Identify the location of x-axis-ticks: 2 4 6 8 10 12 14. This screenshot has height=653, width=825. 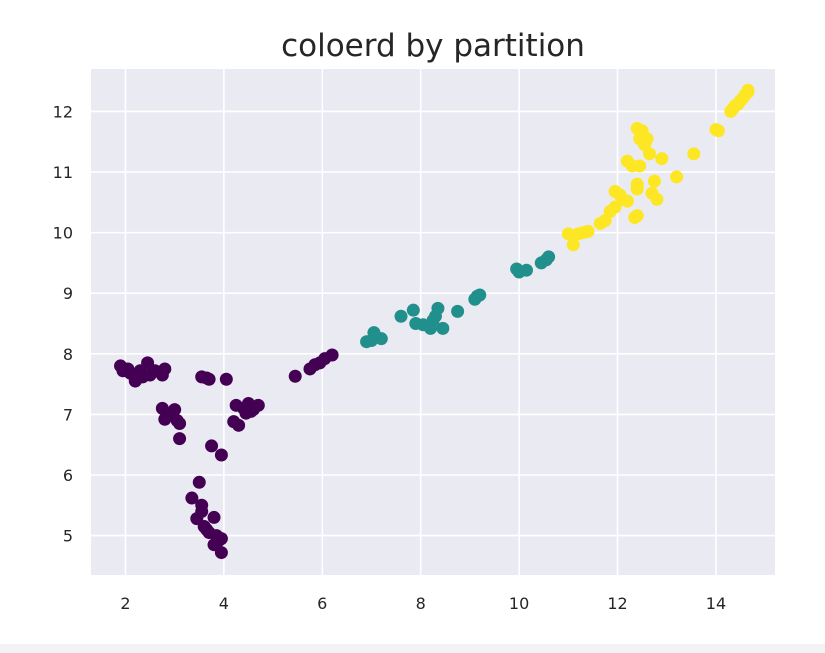
(423, 603).